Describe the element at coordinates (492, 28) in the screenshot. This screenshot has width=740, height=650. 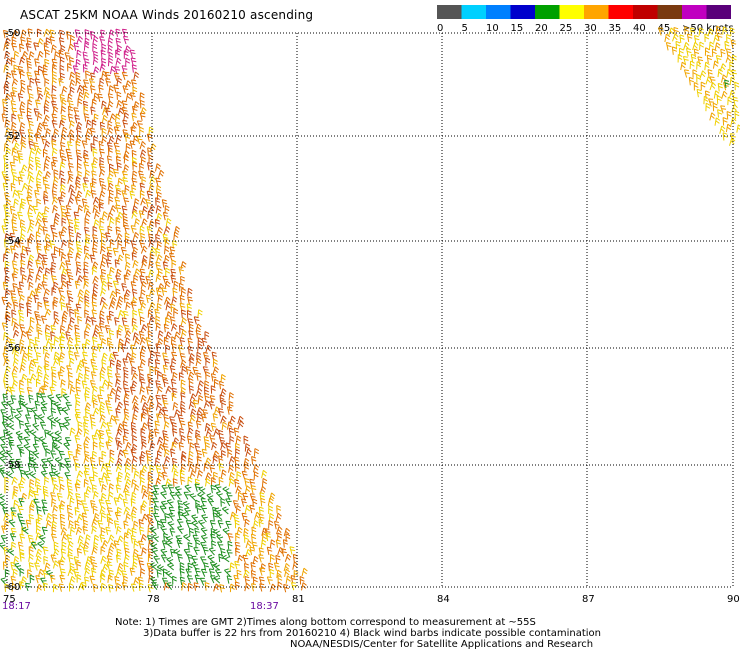
I see `colorbar-tick-label: 10` at that location.